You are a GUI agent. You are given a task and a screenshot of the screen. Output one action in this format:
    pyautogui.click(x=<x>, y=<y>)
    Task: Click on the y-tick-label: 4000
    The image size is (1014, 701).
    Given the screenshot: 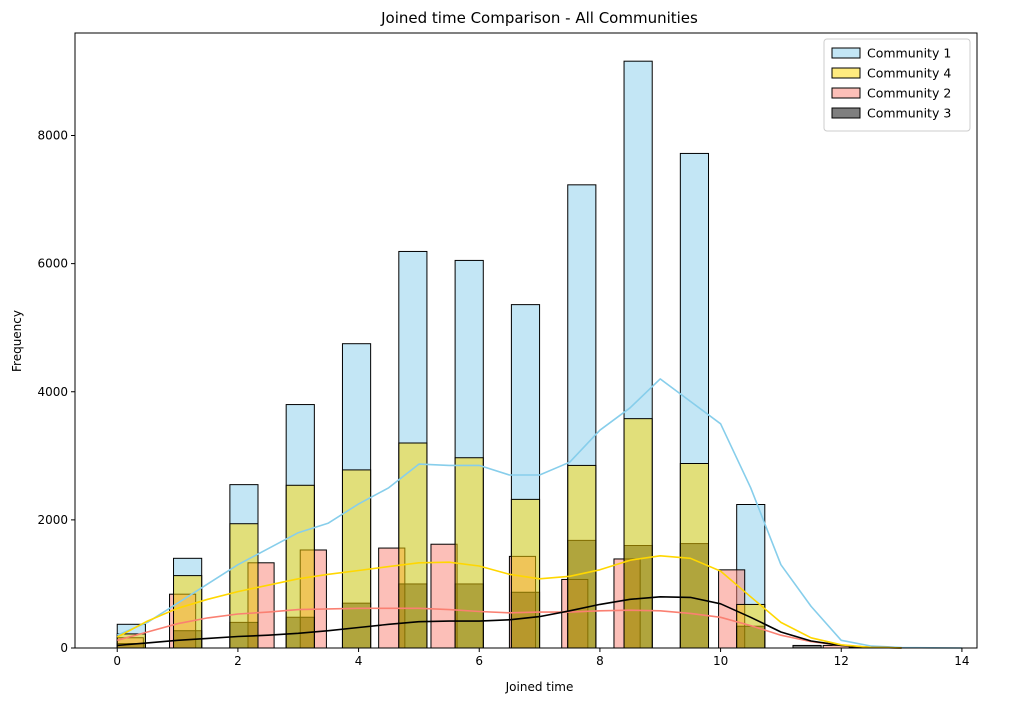 What is the action you would take?
    pyautogui.click(x=52, y=392)
    